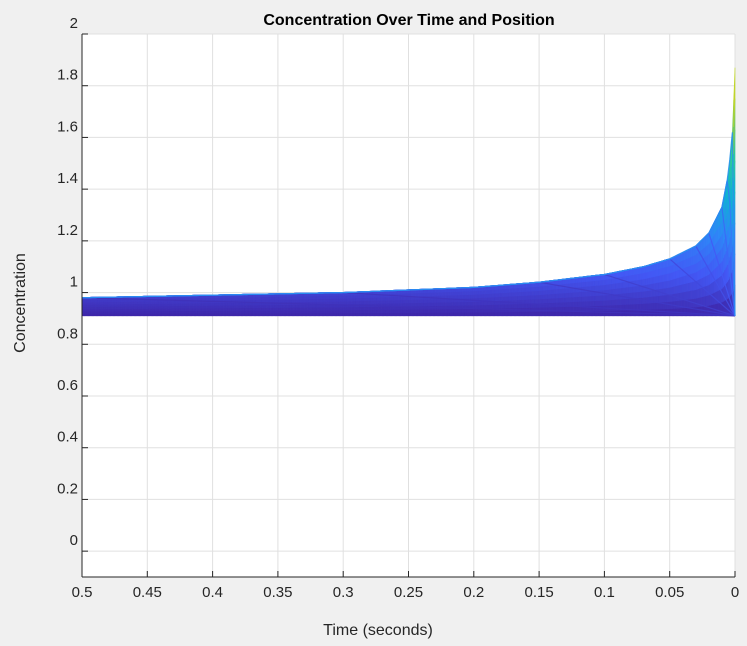  I want to click on x-tick-label: 0.5, so click(82, 592).